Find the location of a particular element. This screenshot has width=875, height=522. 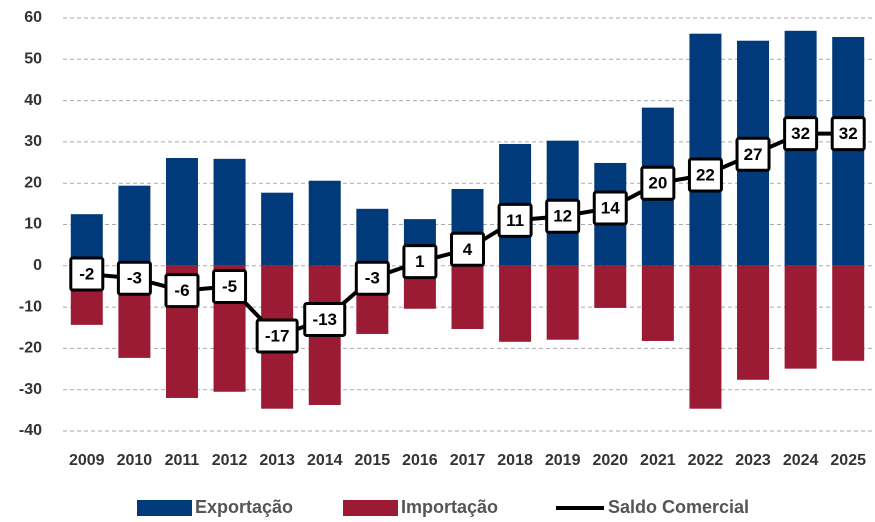

data-label: 12 is located at coordinates (562, 216).